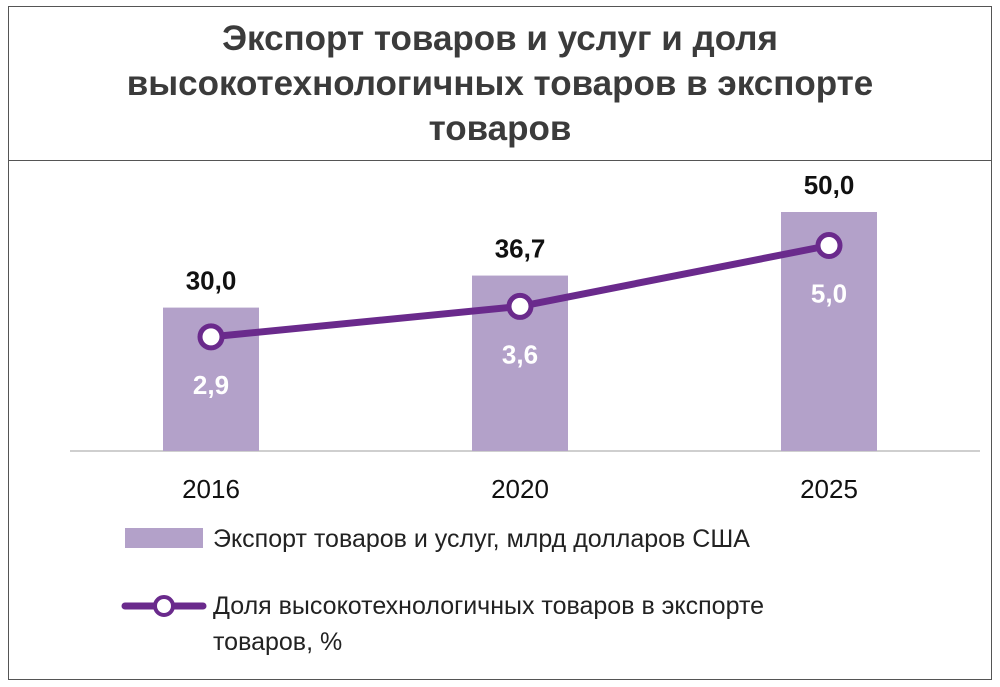 The image size is (1000, 687). I want to click on line-value-label: 2,9, so click(211, 385).